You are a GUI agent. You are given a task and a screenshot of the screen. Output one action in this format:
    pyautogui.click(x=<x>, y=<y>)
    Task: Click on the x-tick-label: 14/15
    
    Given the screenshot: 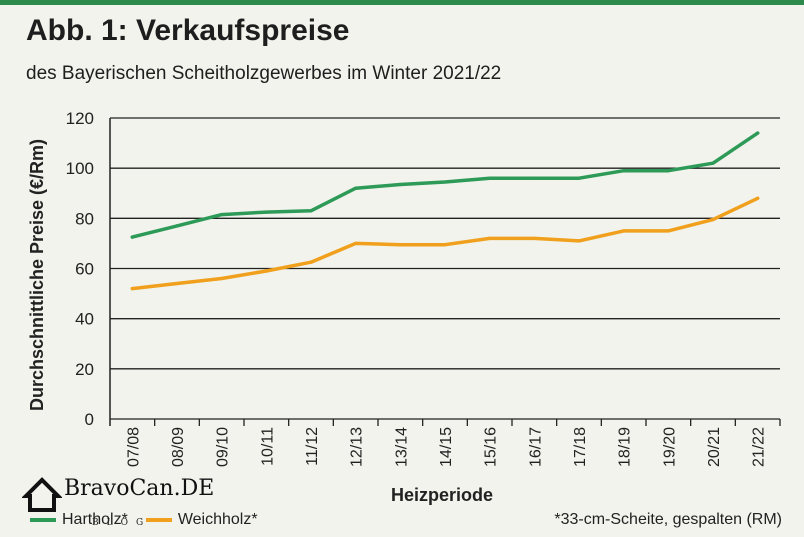 What is the action you would take?
    pyautogui.click(x=446, y=447)
    